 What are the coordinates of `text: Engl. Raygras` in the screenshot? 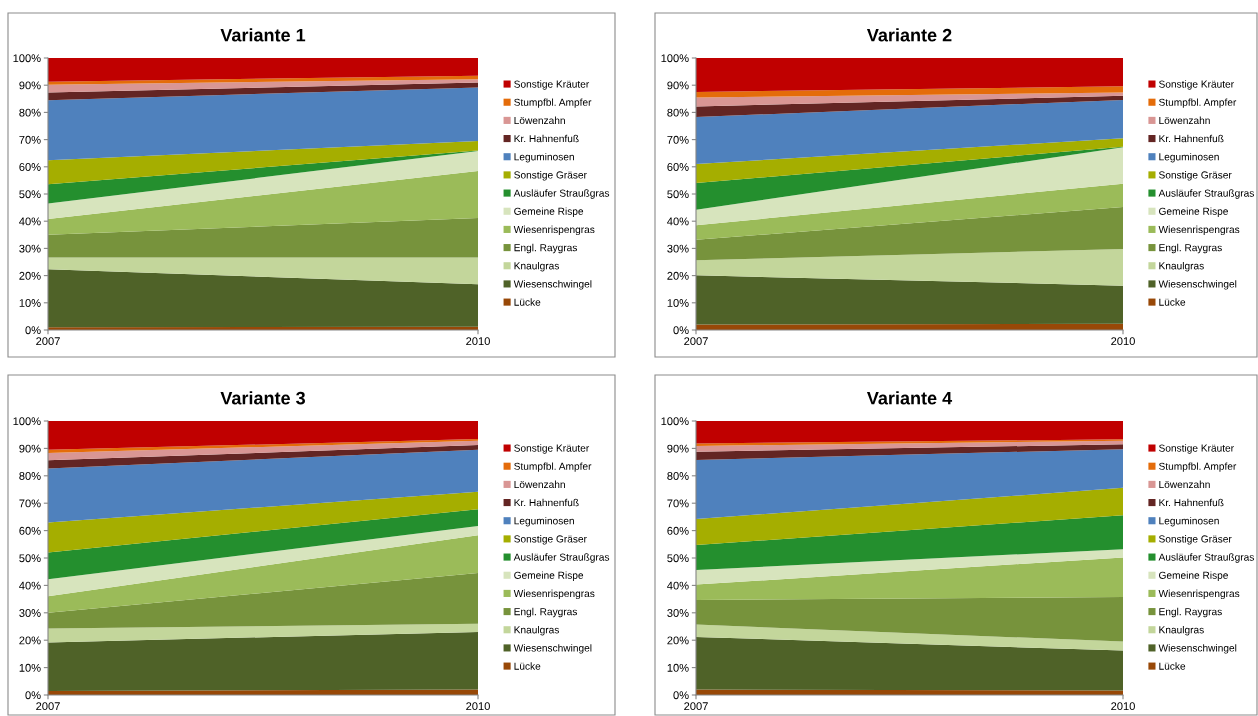 It's located at (1190, 248).